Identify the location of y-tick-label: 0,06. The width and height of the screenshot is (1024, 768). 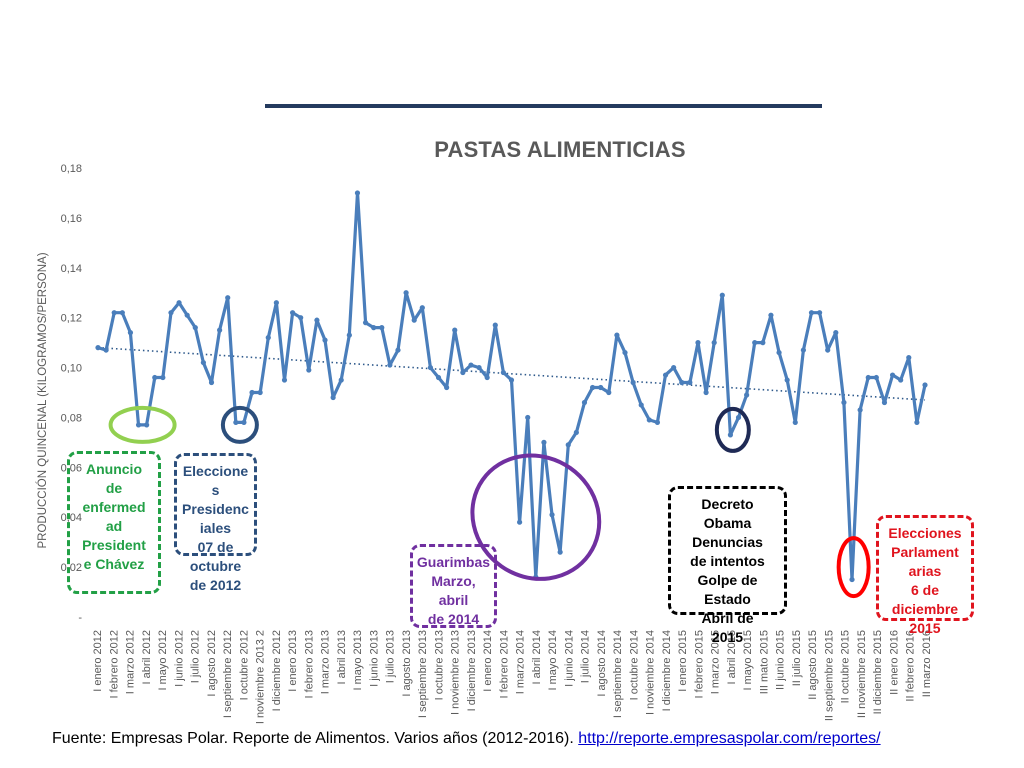
(71, 468).